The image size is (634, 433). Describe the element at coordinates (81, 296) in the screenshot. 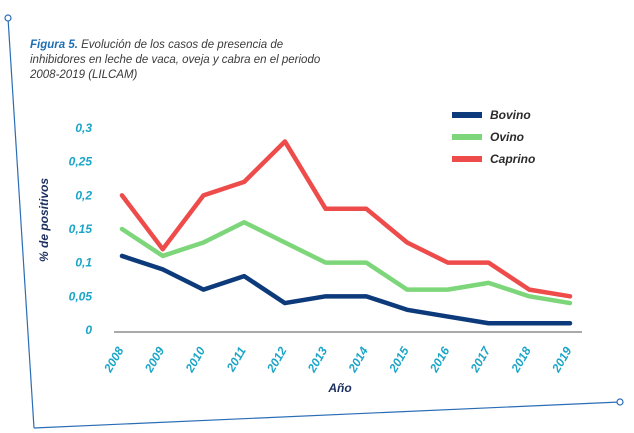

I see `y-tick-label: 0,05` at that location.